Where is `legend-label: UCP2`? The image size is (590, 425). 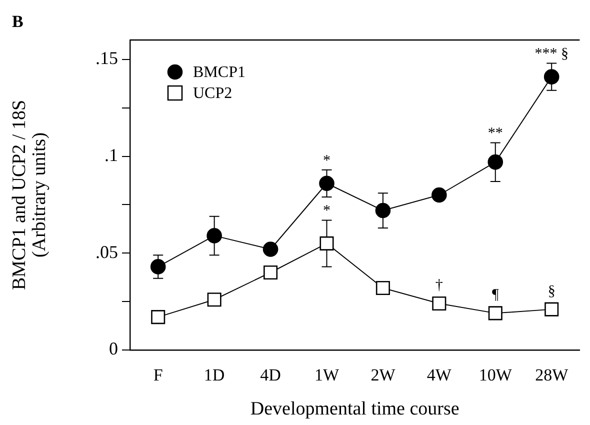
legend-label: UCP2 is located at coordinates (212, 93).